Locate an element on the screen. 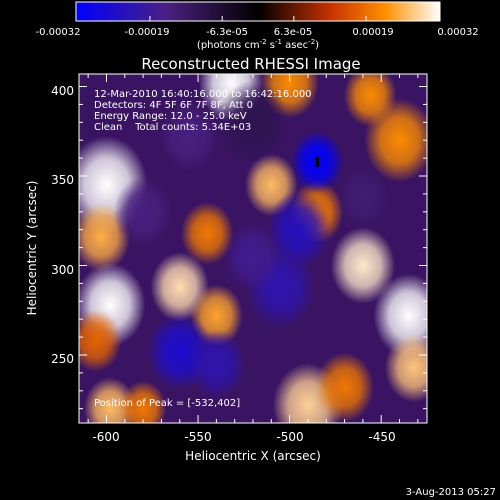 This screenshot has height=500, width=500. peak-position-label: Position of Peak = [-532,402] is located at coordinates (167, 403).